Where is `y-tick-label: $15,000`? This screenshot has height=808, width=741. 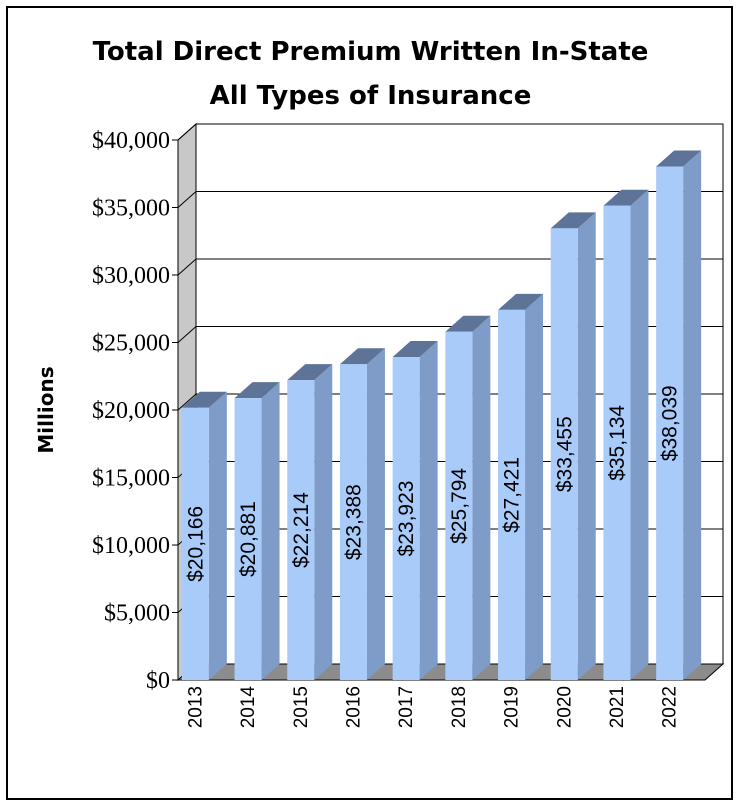 y-tick-label: $15,000 is located at coordinates (131, 479).